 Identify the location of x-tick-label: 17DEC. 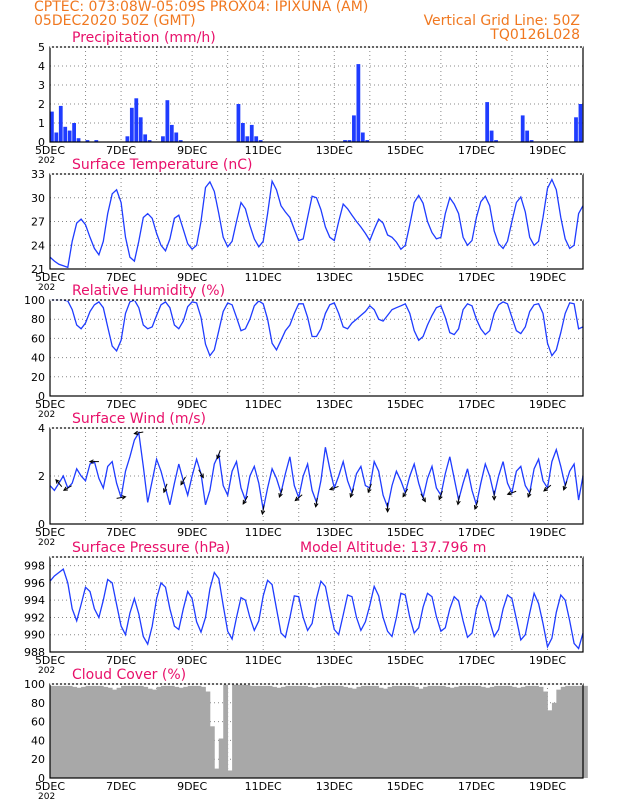
(476, 277).